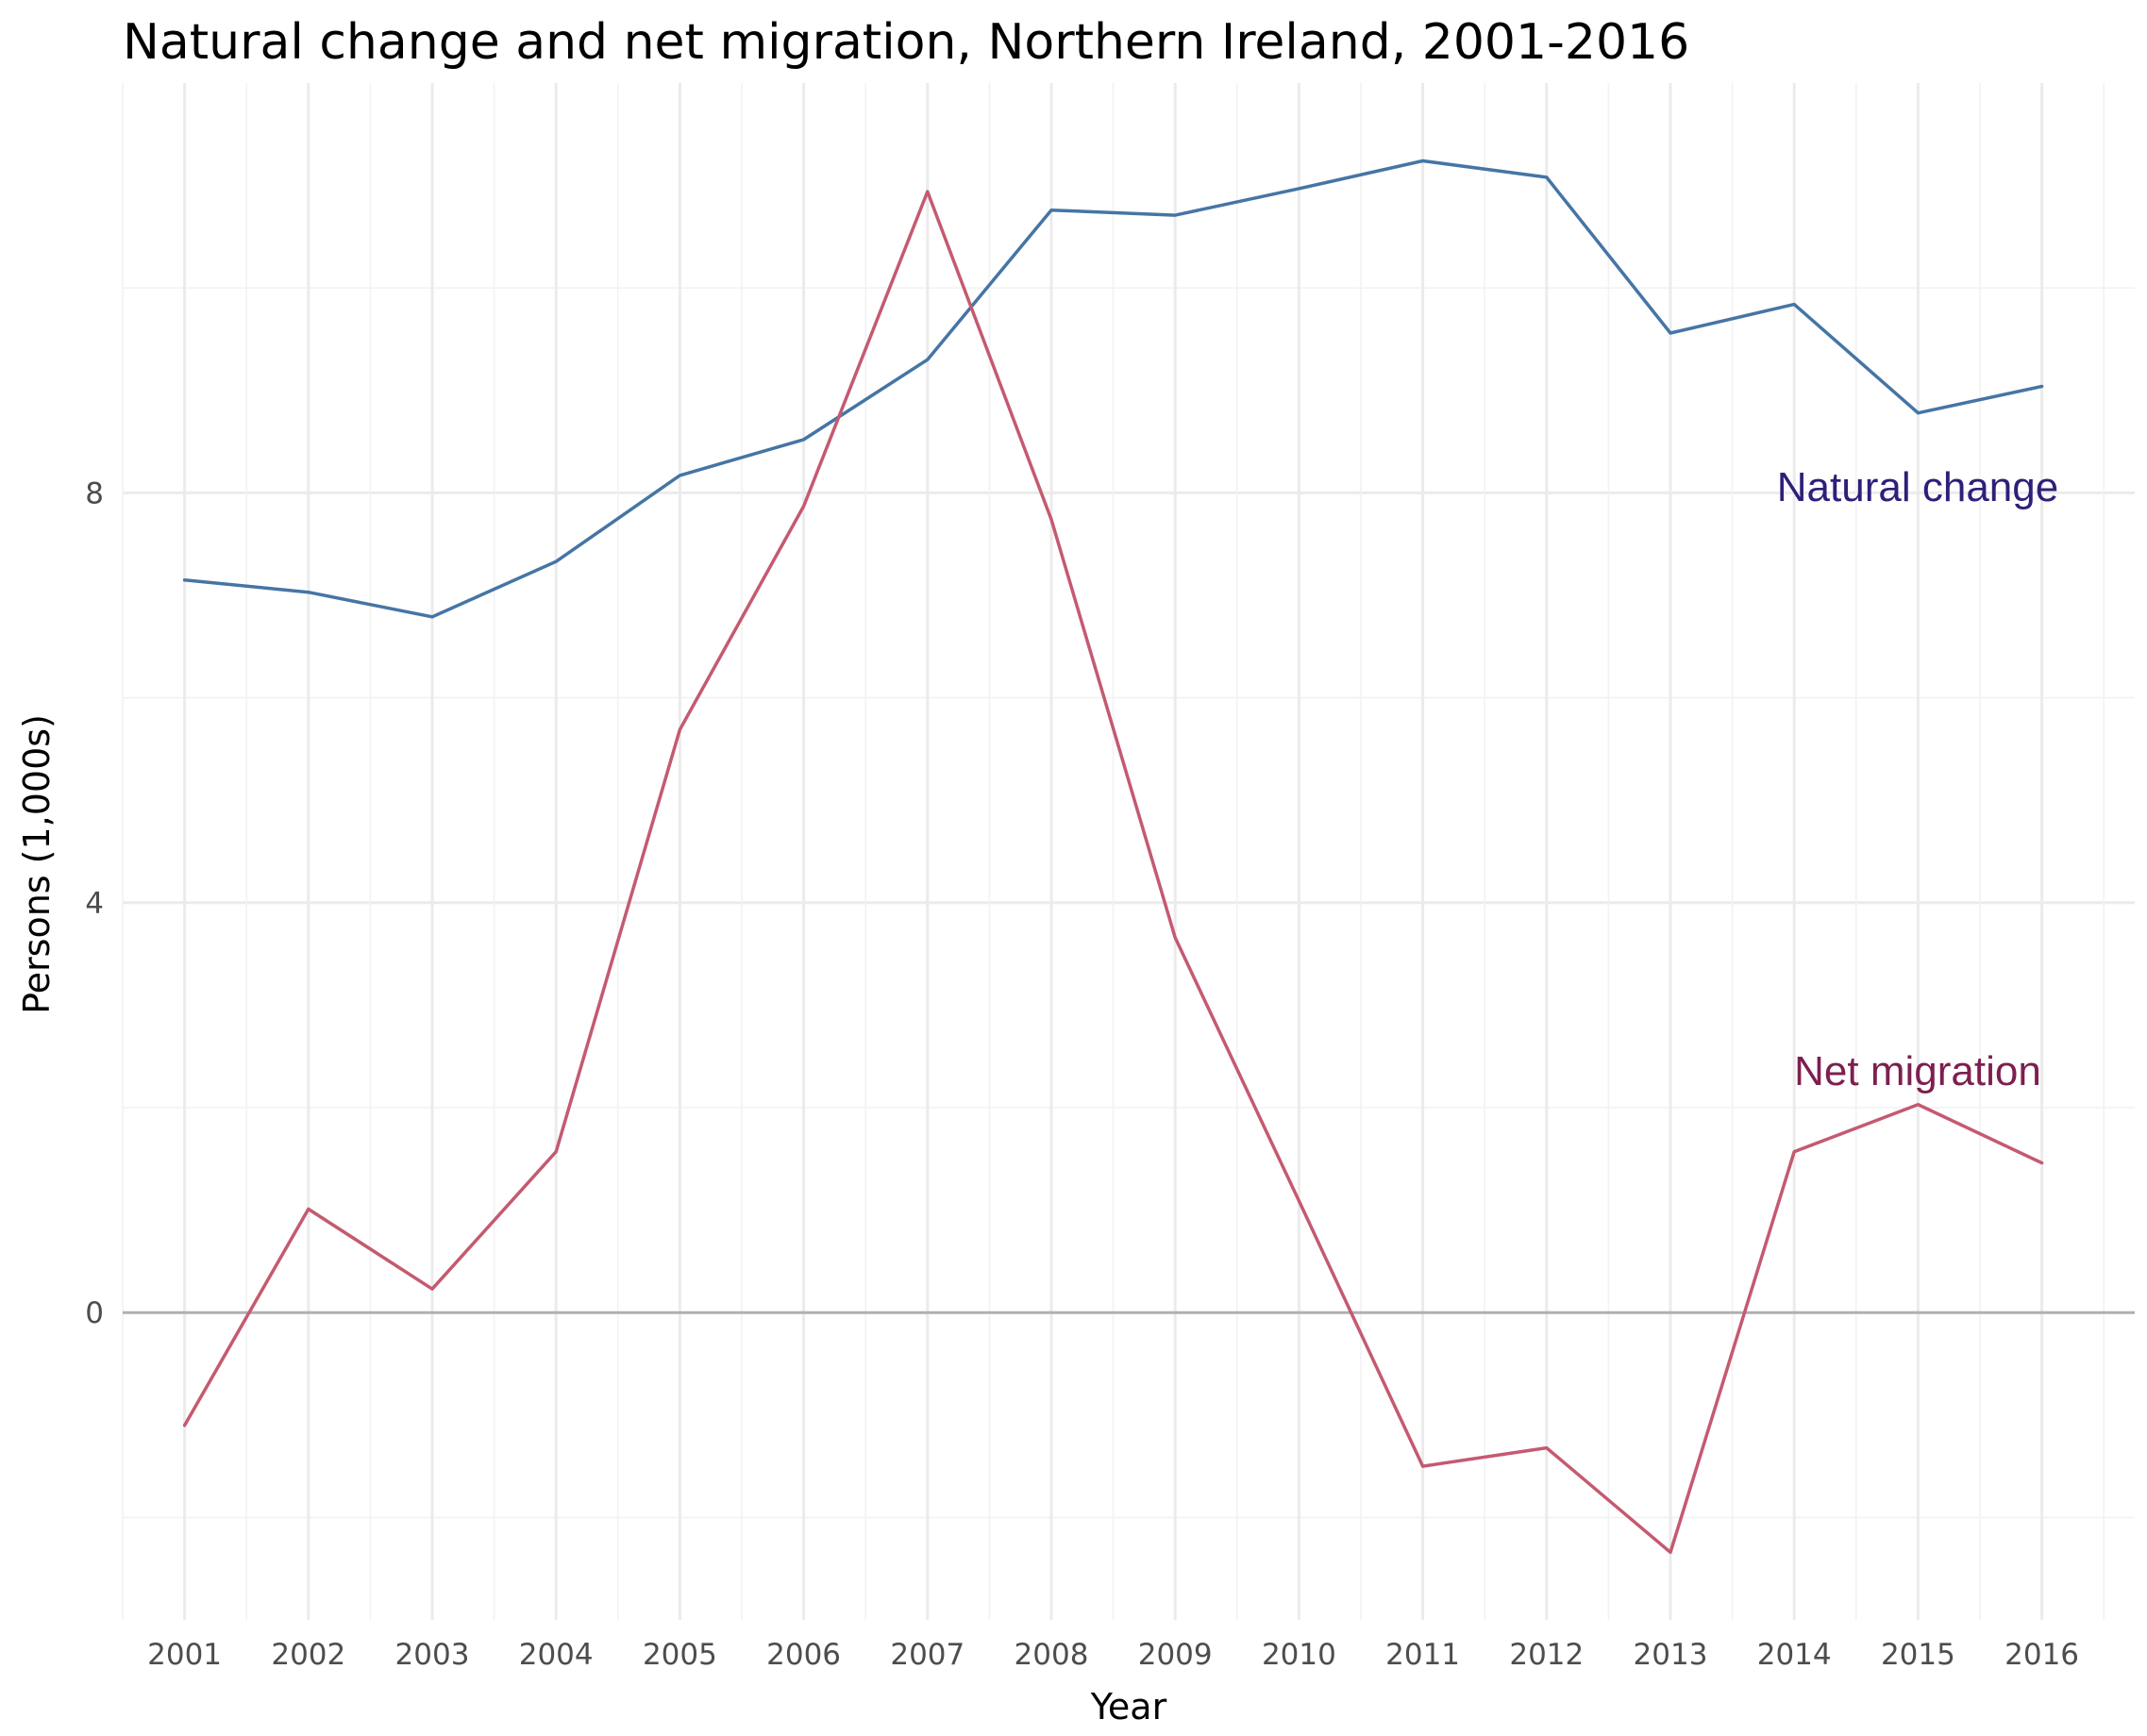  I want to click on x-tick-label: 2012, so click(1546, 1655).